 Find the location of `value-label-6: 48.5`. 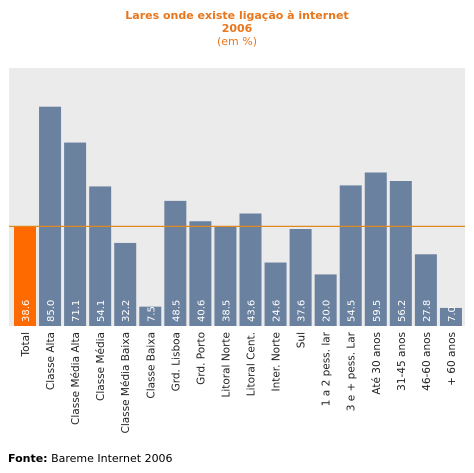

value-label-6: 48.5 is located at coordinates (176, 311).